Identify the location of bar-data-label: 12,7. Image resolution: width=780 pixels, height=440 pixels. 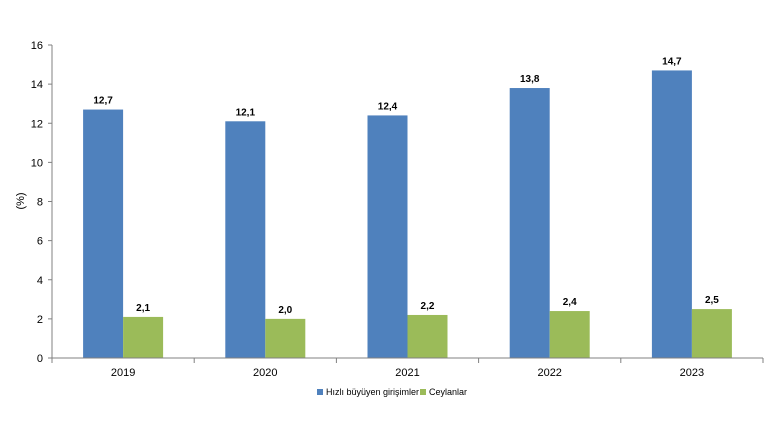
(103, 101).